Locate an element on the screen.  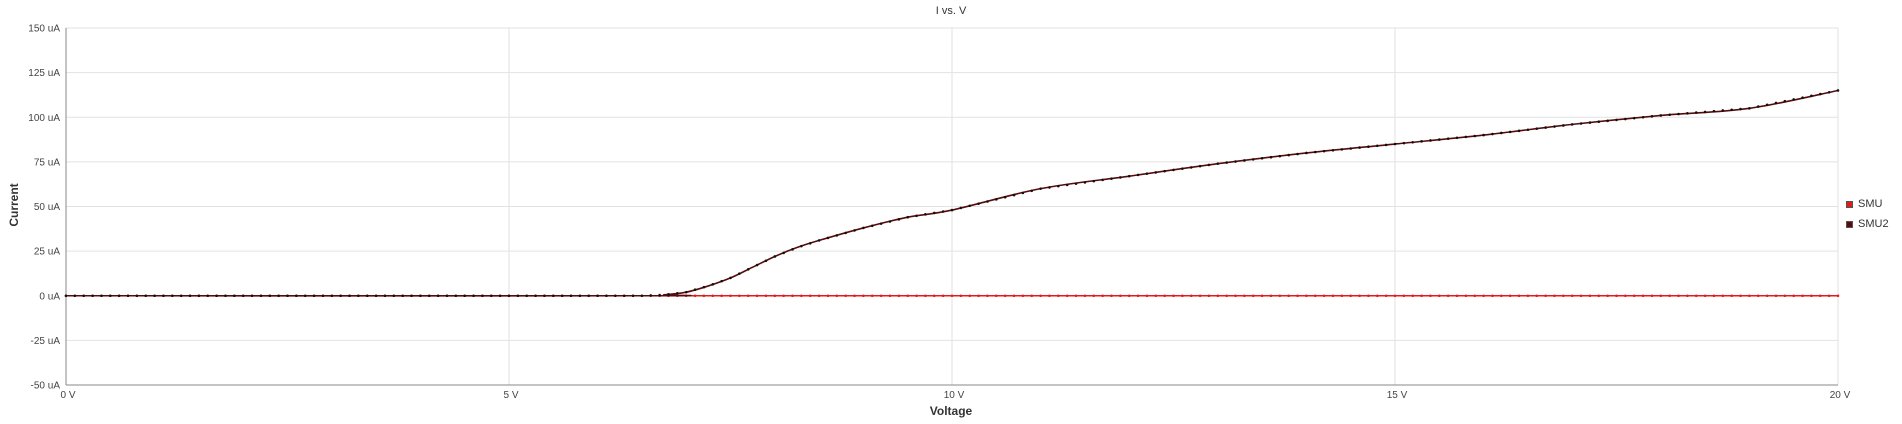
legend-label-smu2: SMU2 is located at coordinates (1873, 224).